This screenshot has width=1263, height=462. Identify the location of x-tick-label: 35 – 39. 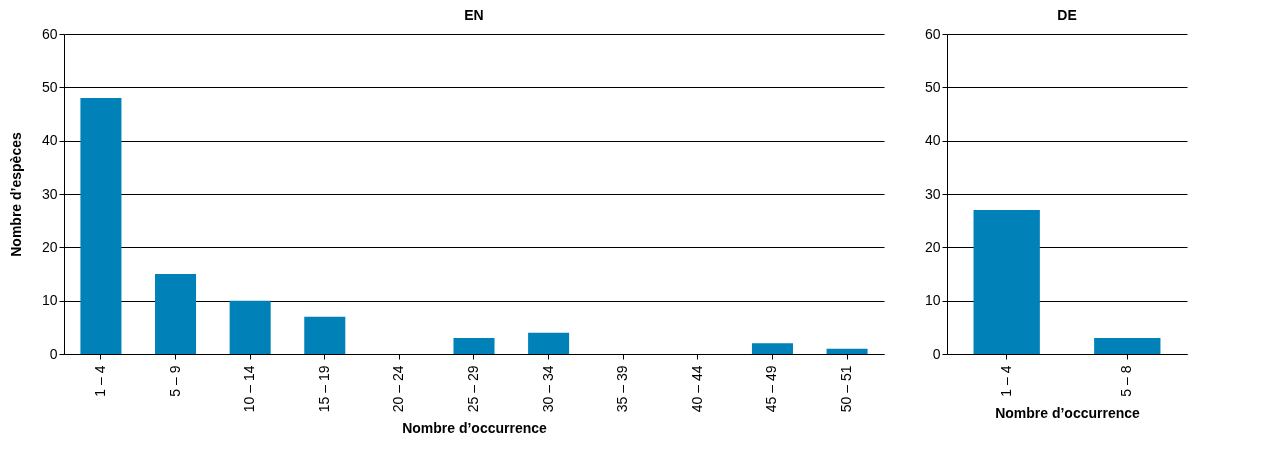
(622, 389).